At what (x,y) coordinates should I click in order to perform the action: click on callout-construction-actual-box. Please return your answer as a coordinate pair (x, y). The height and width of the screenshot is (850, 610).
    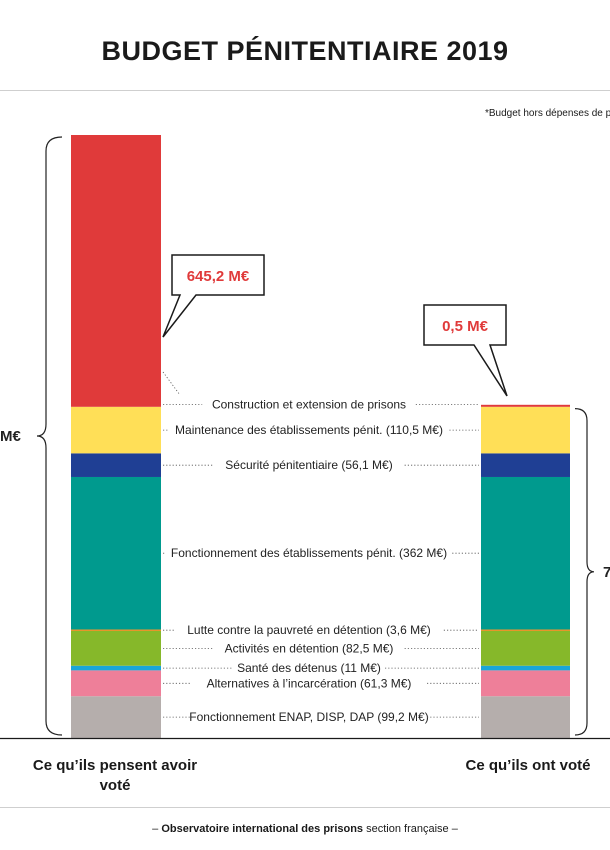
    Looking at the image, I should click on (465, 350).